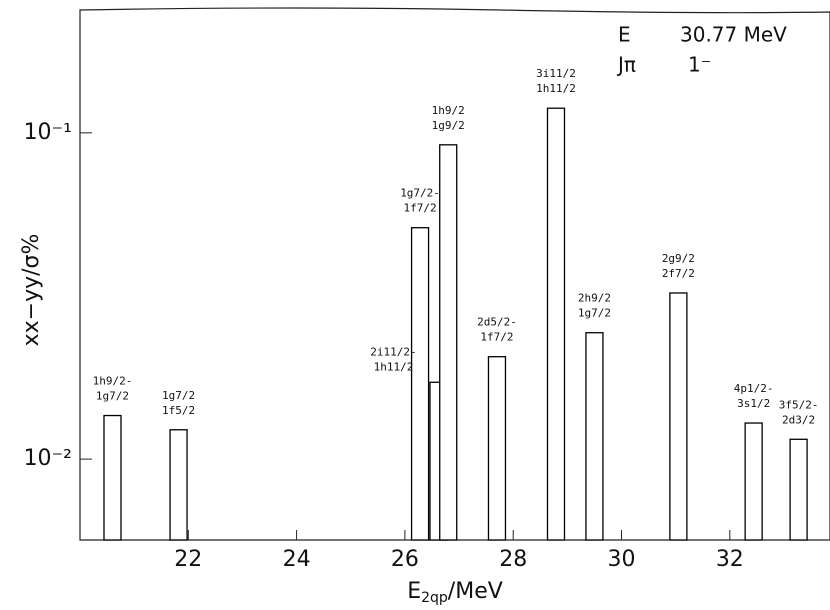  Describe the element at coordinates (622, 559) in the screenshot. I see `x-tick-label: 30` at that location.